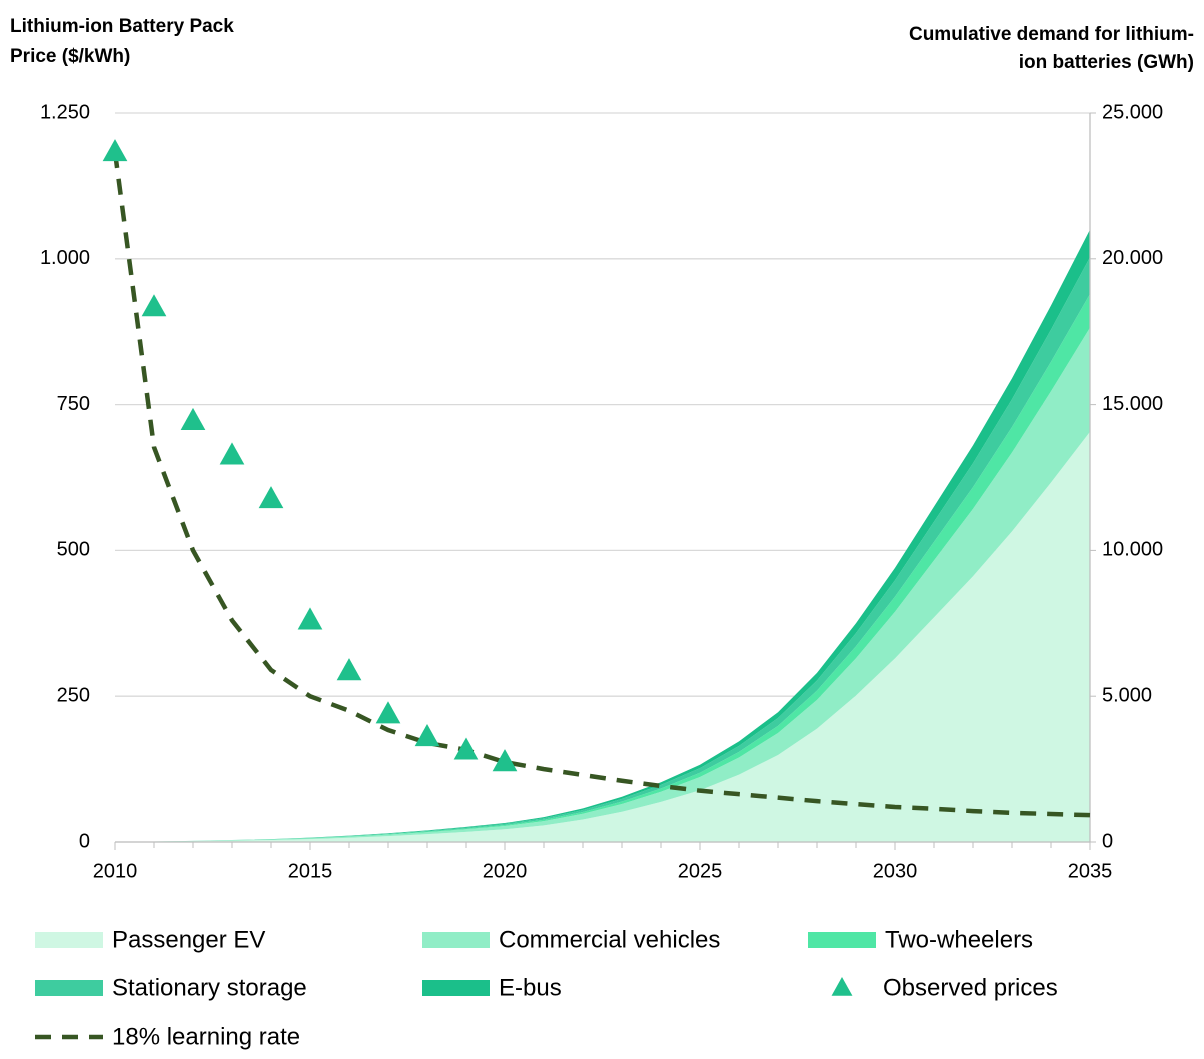 This screenshot has height=1059, width=1204. What do you see at coordinates (970, 987) in the screenshot?
I see `legend-label: Observed prices` at bounding box center [970, 987].